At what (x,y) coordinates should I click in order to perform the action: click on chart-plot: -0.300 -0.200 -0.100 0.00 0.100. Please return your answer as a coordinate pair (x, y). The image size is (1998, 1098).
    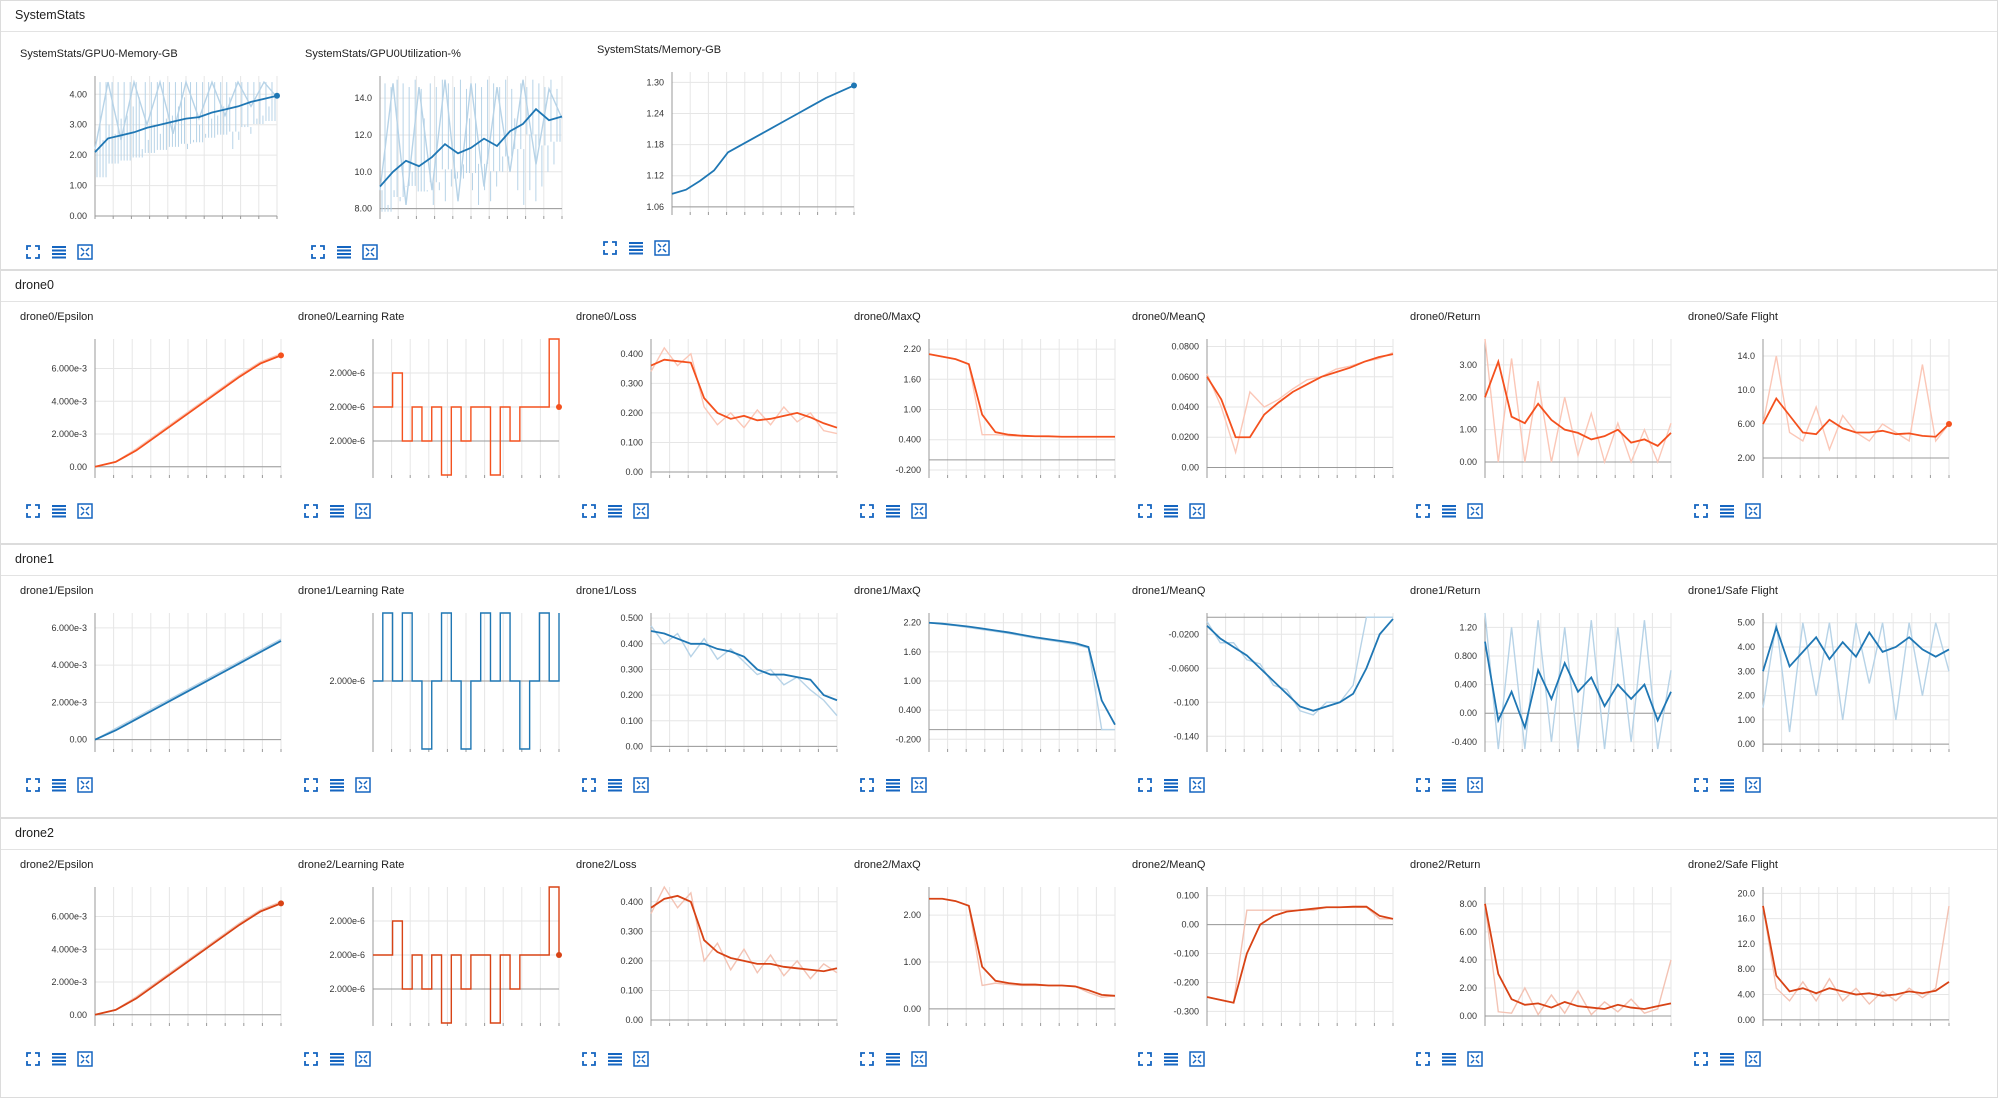
    Looking at the image, I should click on (1265, 956).